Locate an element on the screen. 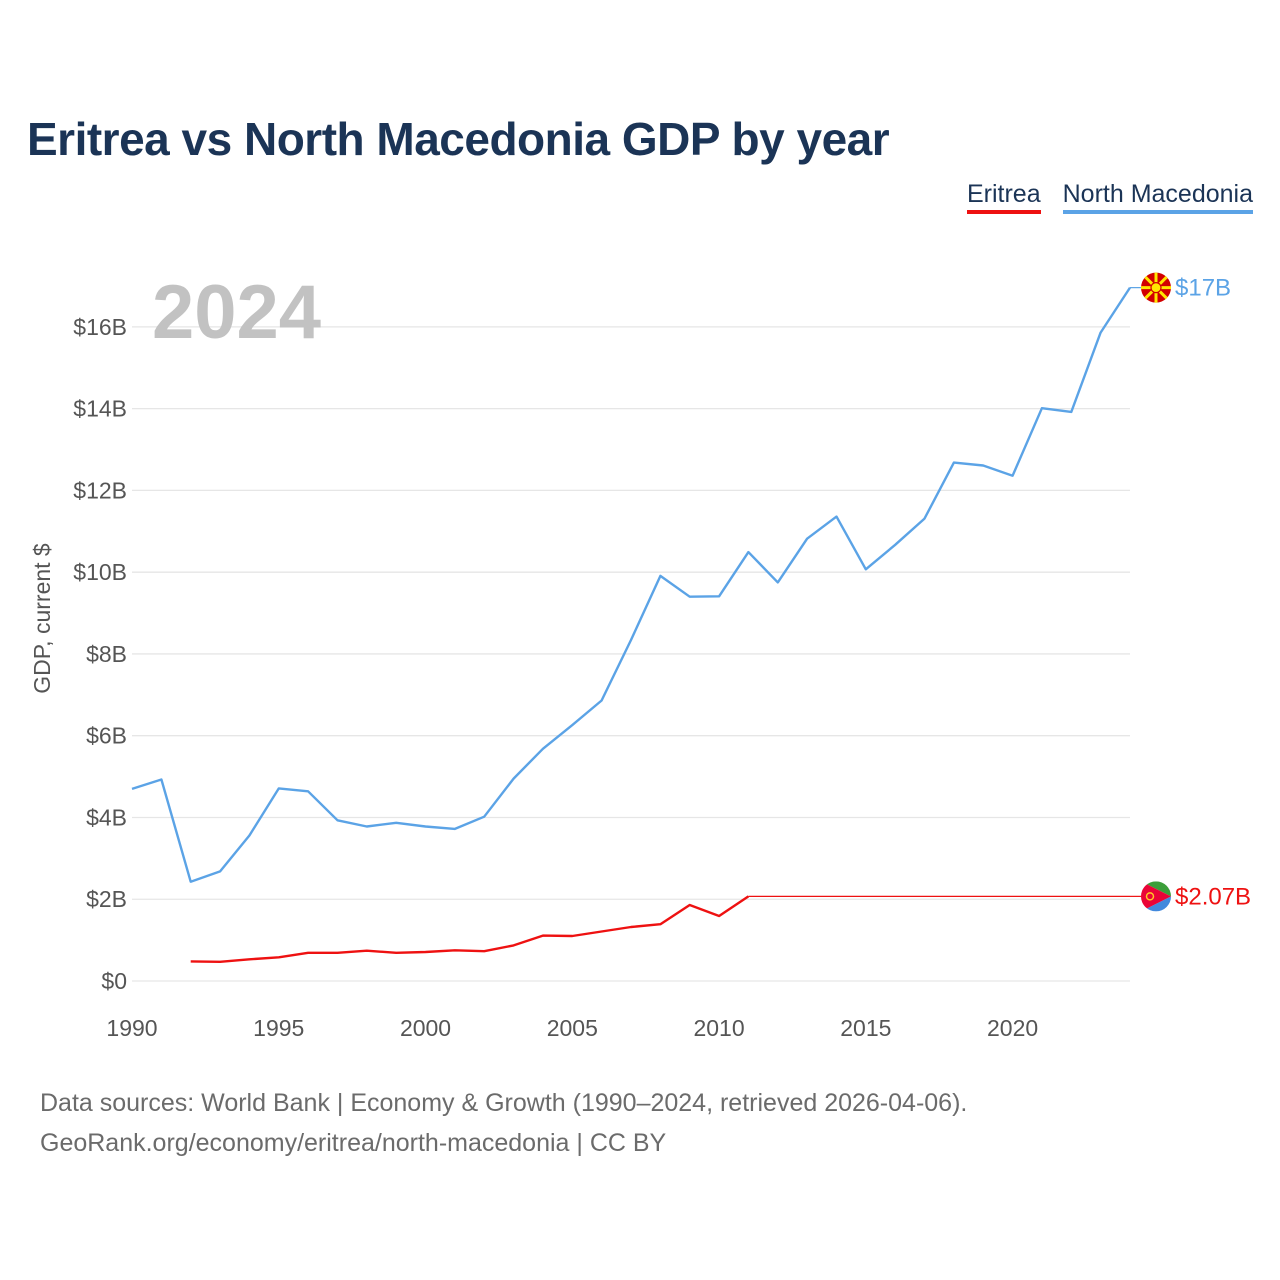 Image resolution: width=1280 pixels, height=1280 pixels. x-tick-label-1995: 1995 is located at coordinates (278, 1028).